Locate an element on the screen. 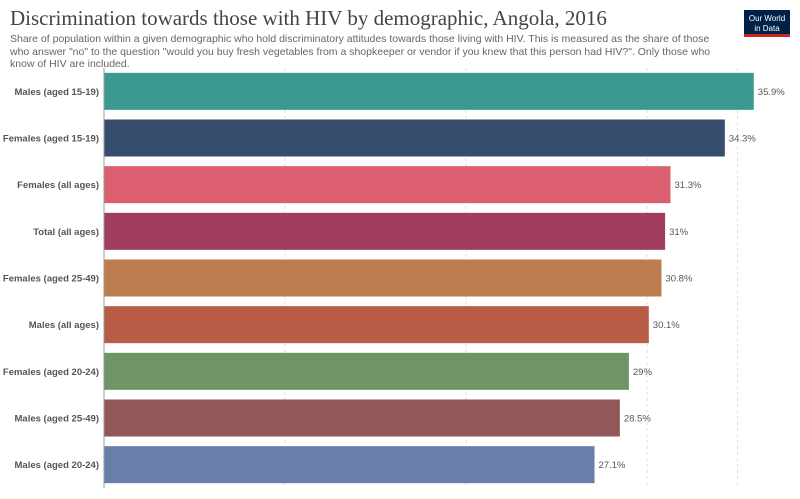 The image size is (800, 499). value-label: 34.3% is located at coordinates (742, 139).